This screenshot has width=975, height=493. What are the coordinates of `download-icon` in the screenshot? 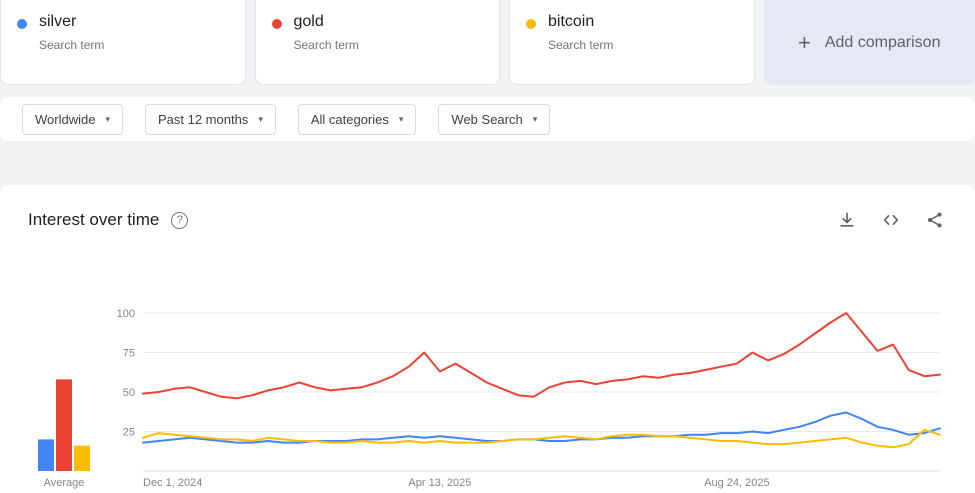 It's located at (847, 220).